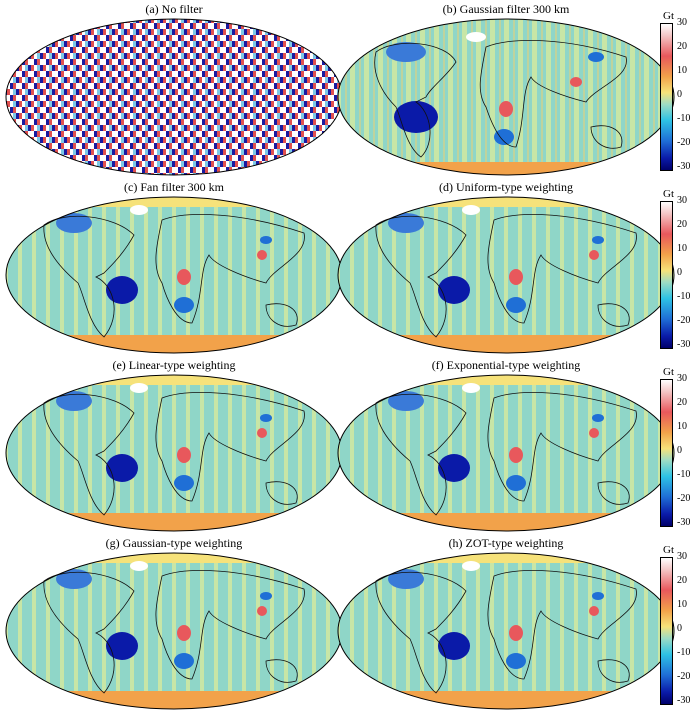  I want to click on panel-title: (h) ZOT-type weighting, so click(506, 543).